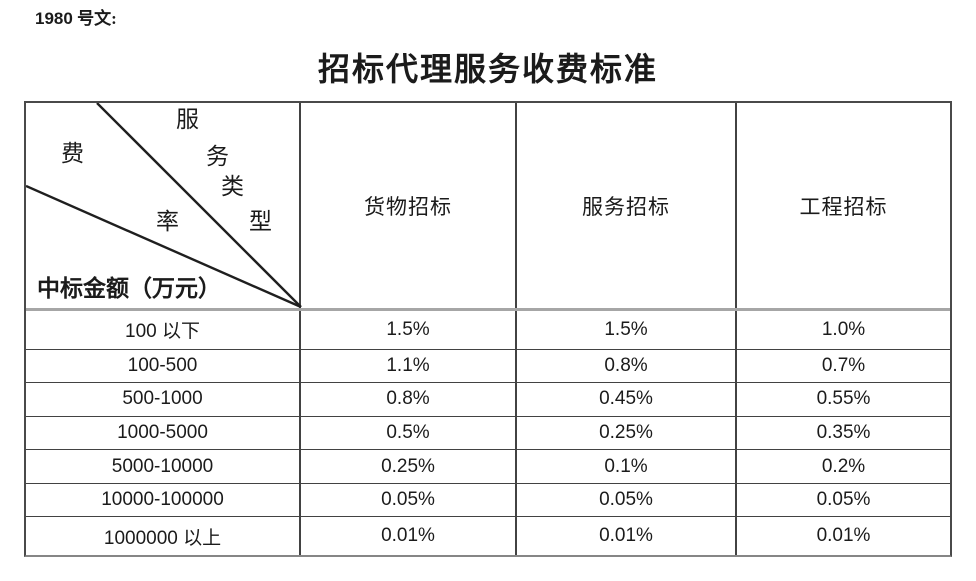 The height and width of the screenshot is (581, 976). I want to click on table-row: 100 以下 1.5% 1.5% 1.0%, so click(488, 328).